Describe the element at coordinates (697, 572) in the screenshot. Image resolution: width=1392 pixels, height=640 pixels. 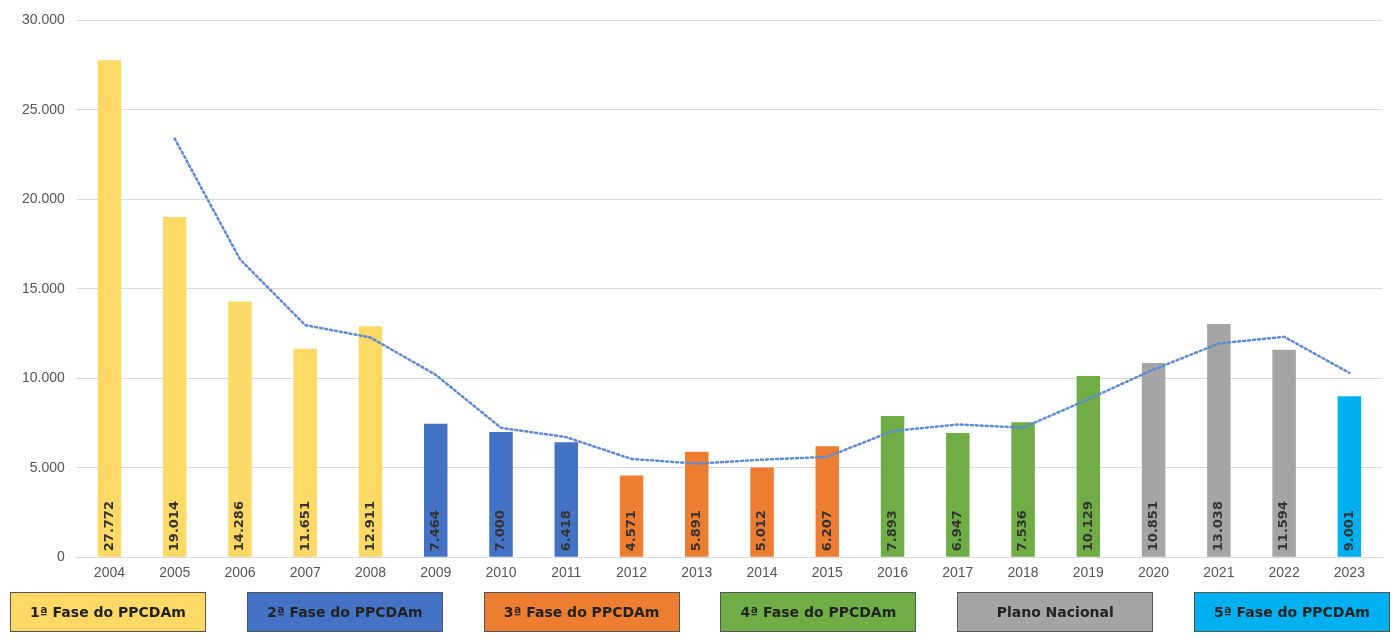
I see `x-tick-label: 2013` at that location.